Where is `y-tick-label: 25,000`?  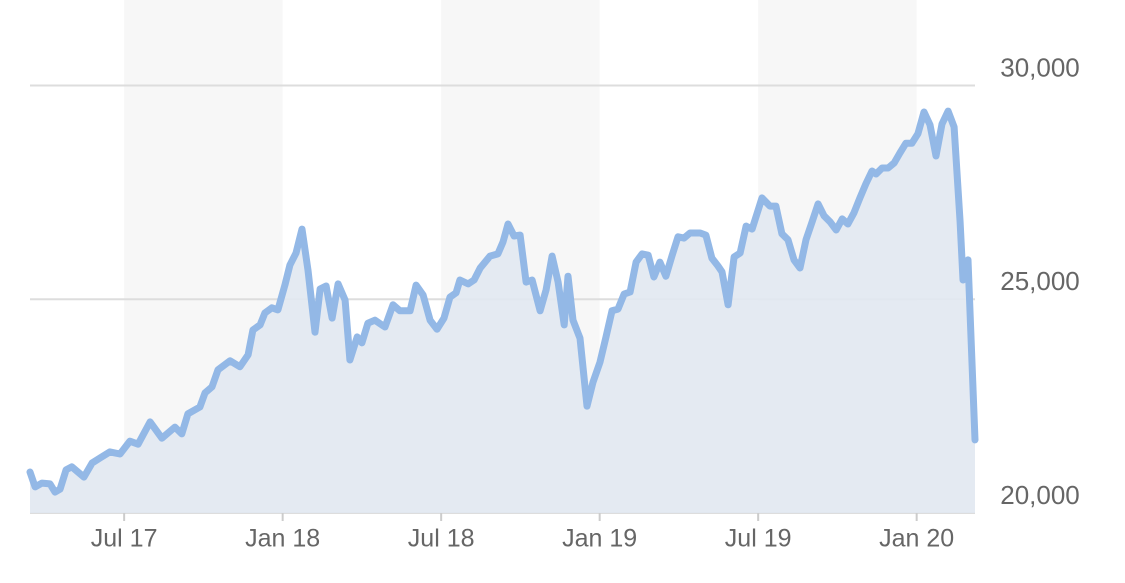 y-tick-label: 25,000 is located at coordinates (1040, 281).